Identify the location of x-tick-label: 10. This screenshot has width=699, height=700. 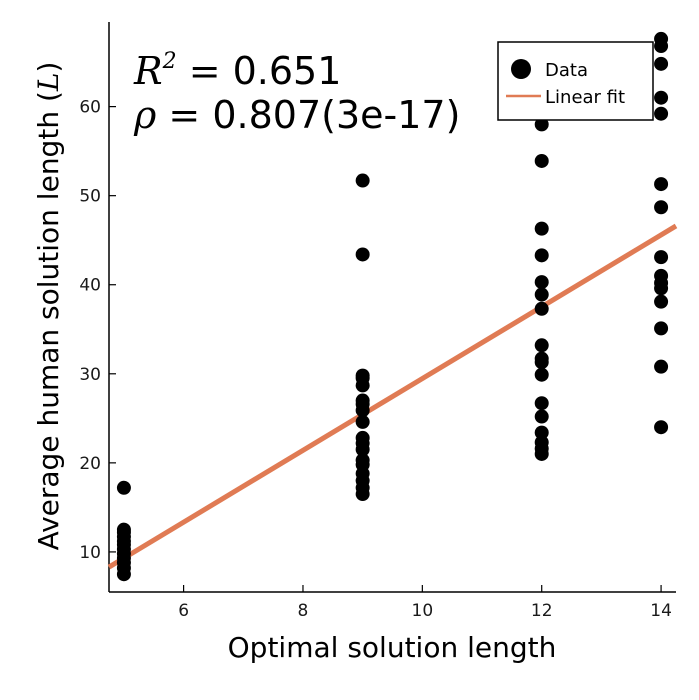
(423, 611).